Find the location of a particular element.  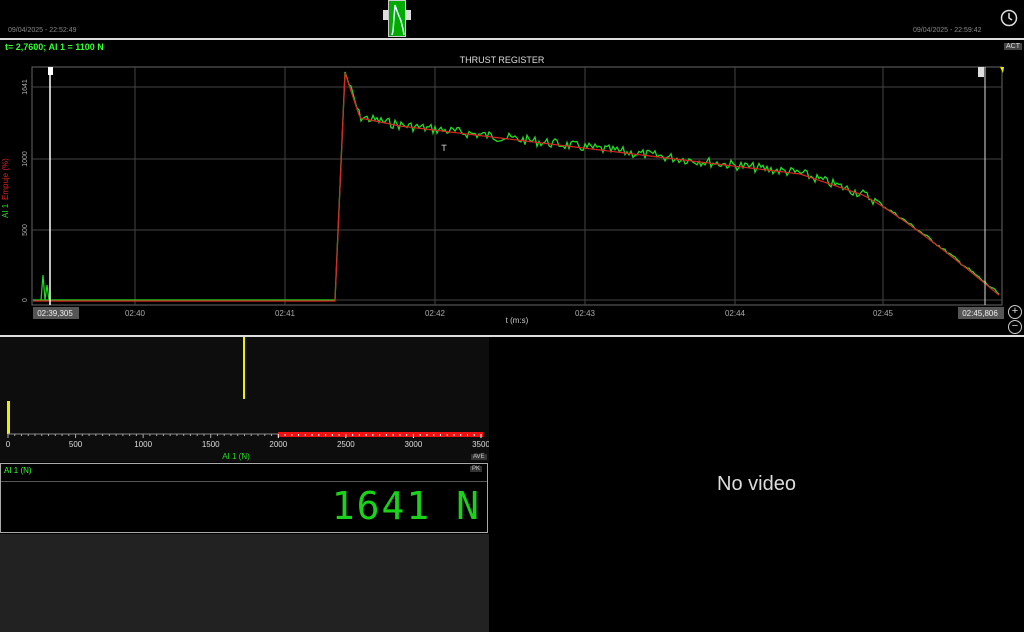

x-tick-label: 02:42 is located at coordinates (435, 313).